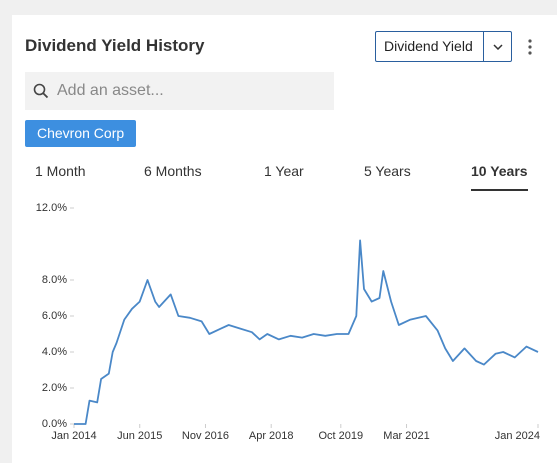 Image resolution: width=557 pixels, height=463 pixels. What do you see at coordinates (54, 316) in the screenshot?
I see `y-tick-label: 6.0%` at bounding box center [54, 316].